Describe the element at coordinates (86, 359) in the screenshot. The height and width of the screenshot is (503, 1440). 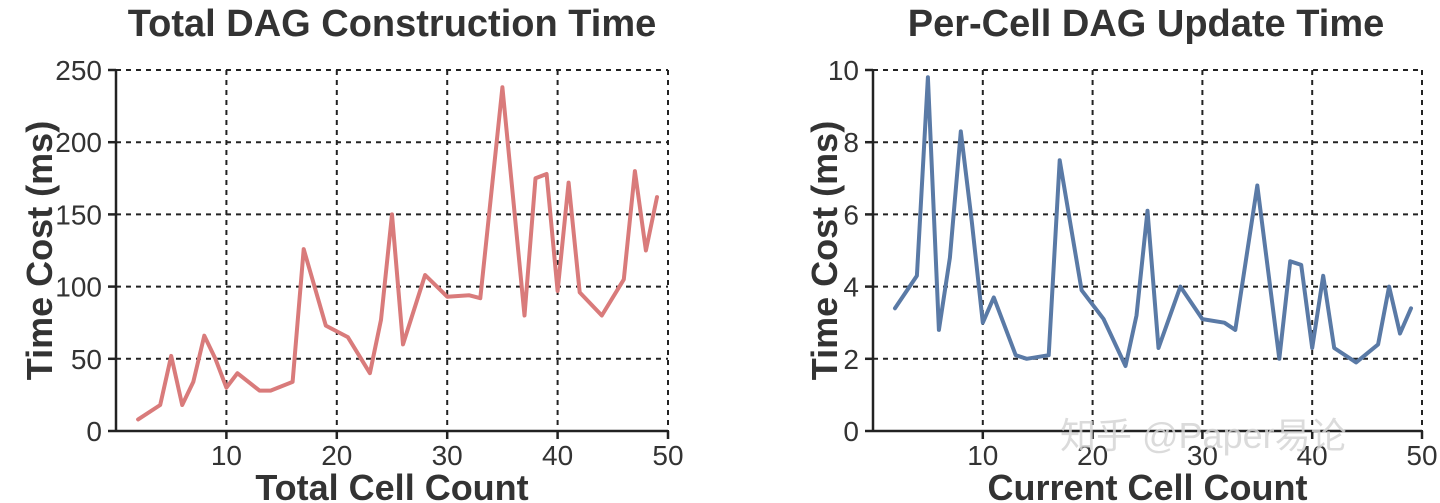
I see `y-tick-label: 50` at that location.